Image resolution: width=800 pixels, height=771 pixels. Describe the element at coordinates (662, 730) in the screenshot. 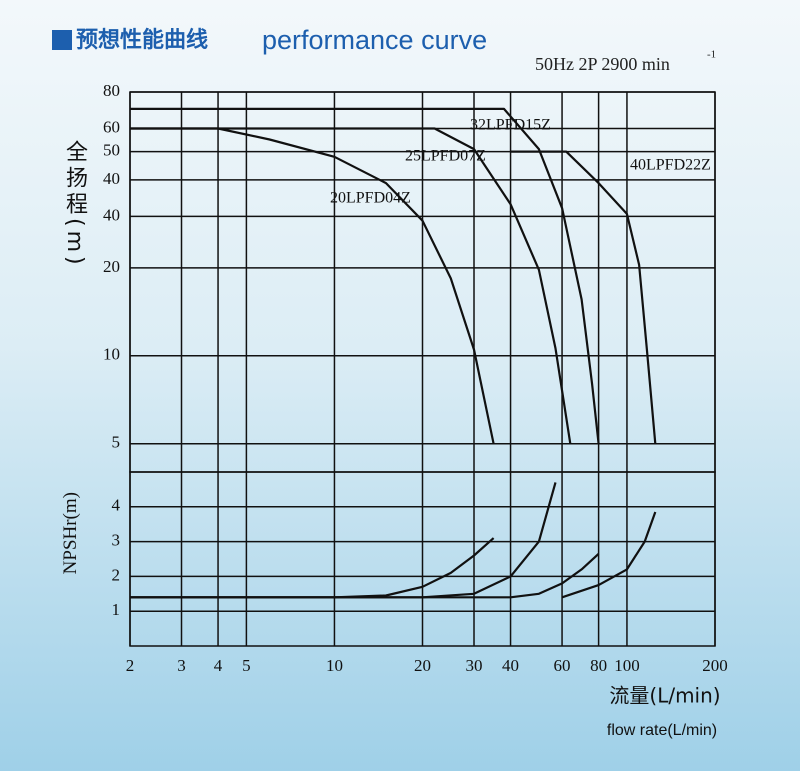

I see `x-axis-label-en: flow rate(L/min)` at that location.